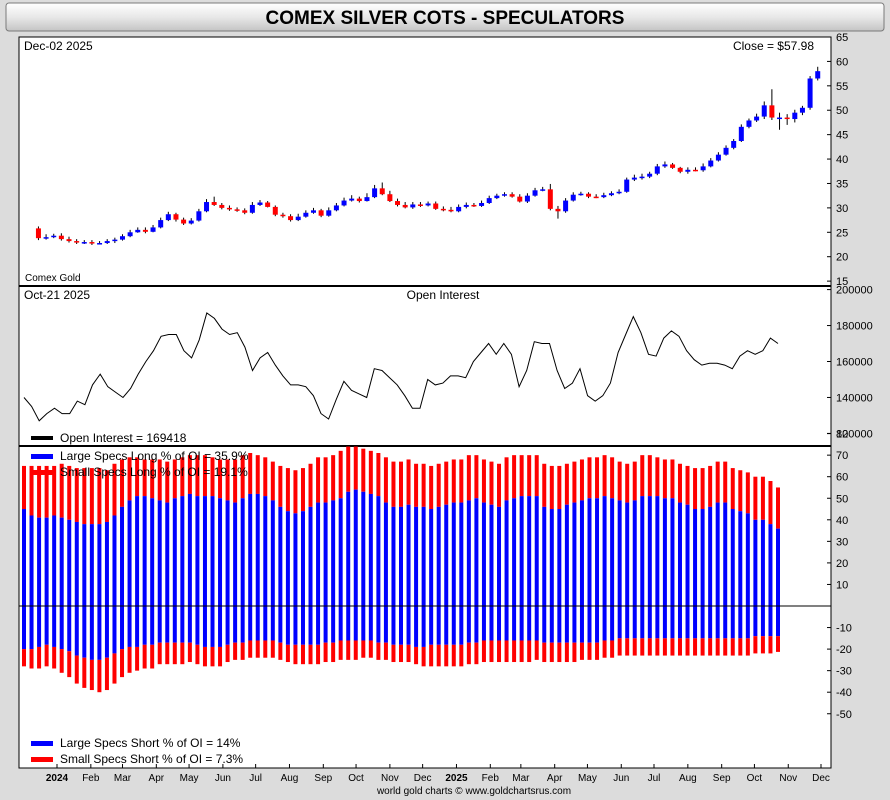 Image resolution: width=890 pixels, height=800 pixels. I want to click on x-tick-label: Aug, so click(290, 778).